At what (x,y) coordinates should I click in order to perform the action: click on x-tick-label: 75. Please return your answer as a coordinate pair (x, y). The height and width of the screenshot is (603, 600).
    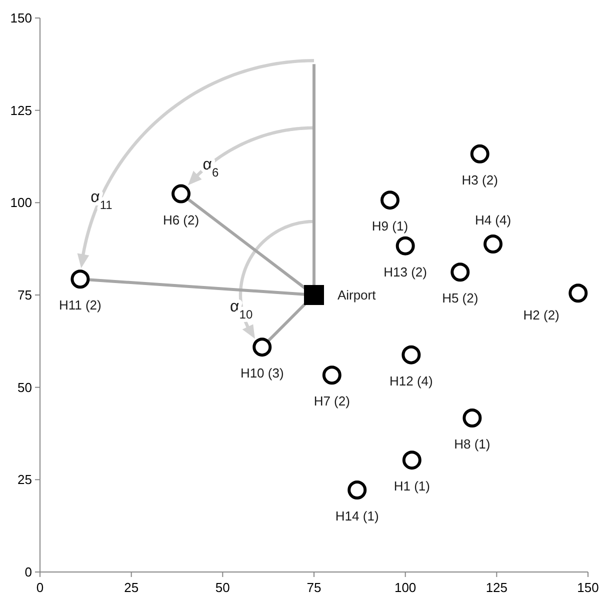
    Looking at the image, I should click on (314, 587).